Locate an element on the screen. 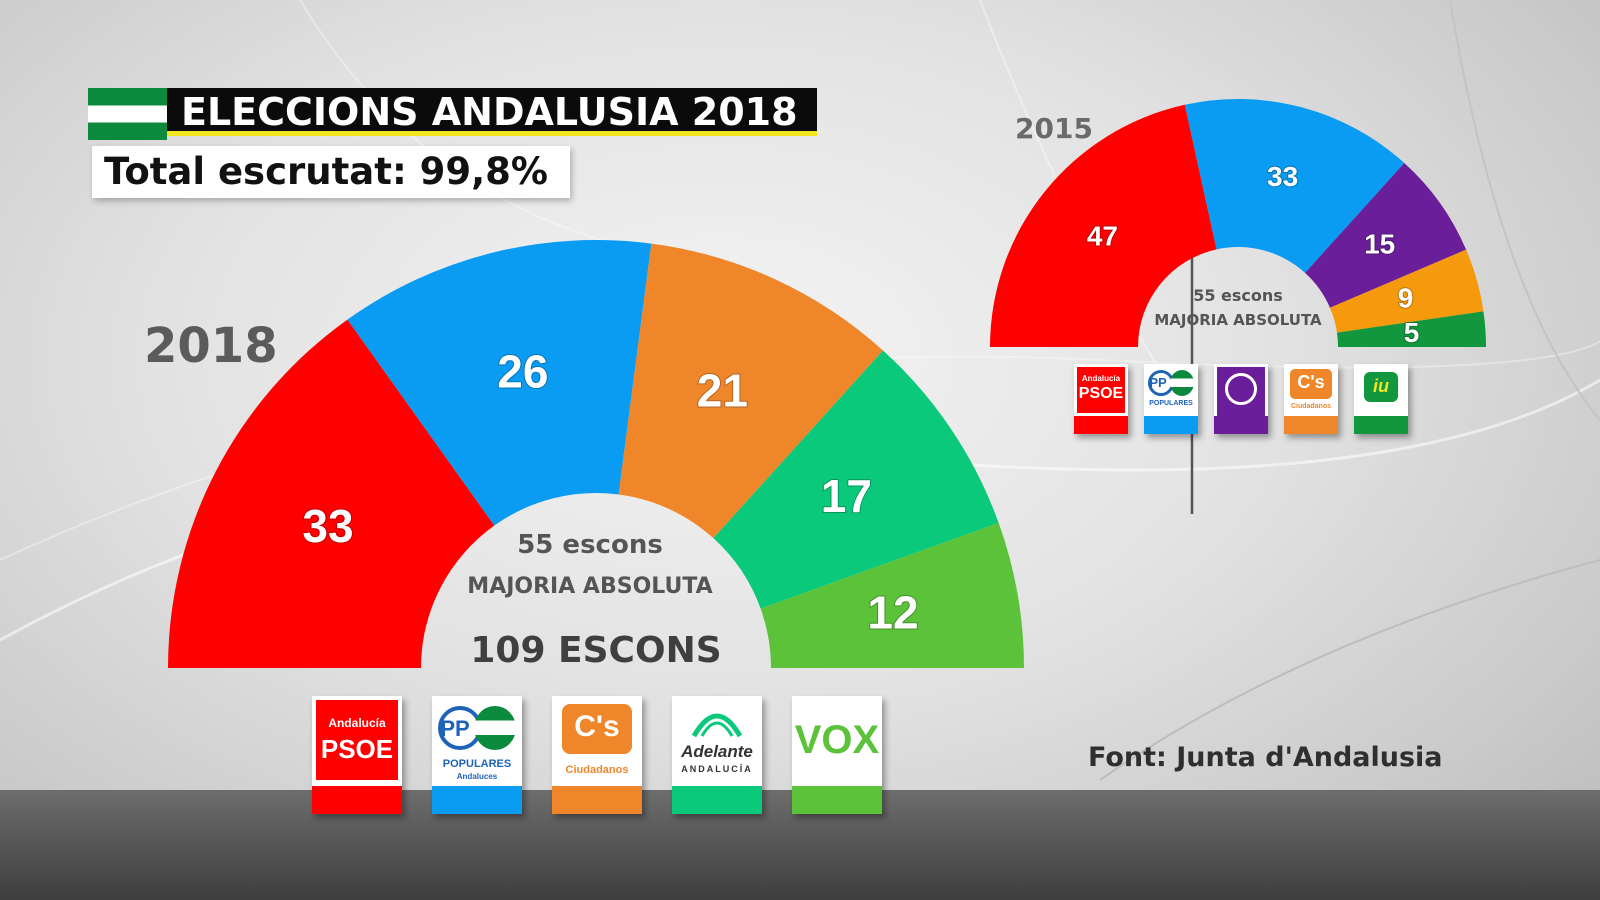 The image size is (1600, 900). chart-2015-majority-label: MAJORIA ABSOLUTA is located at coordinates (1238, 320).